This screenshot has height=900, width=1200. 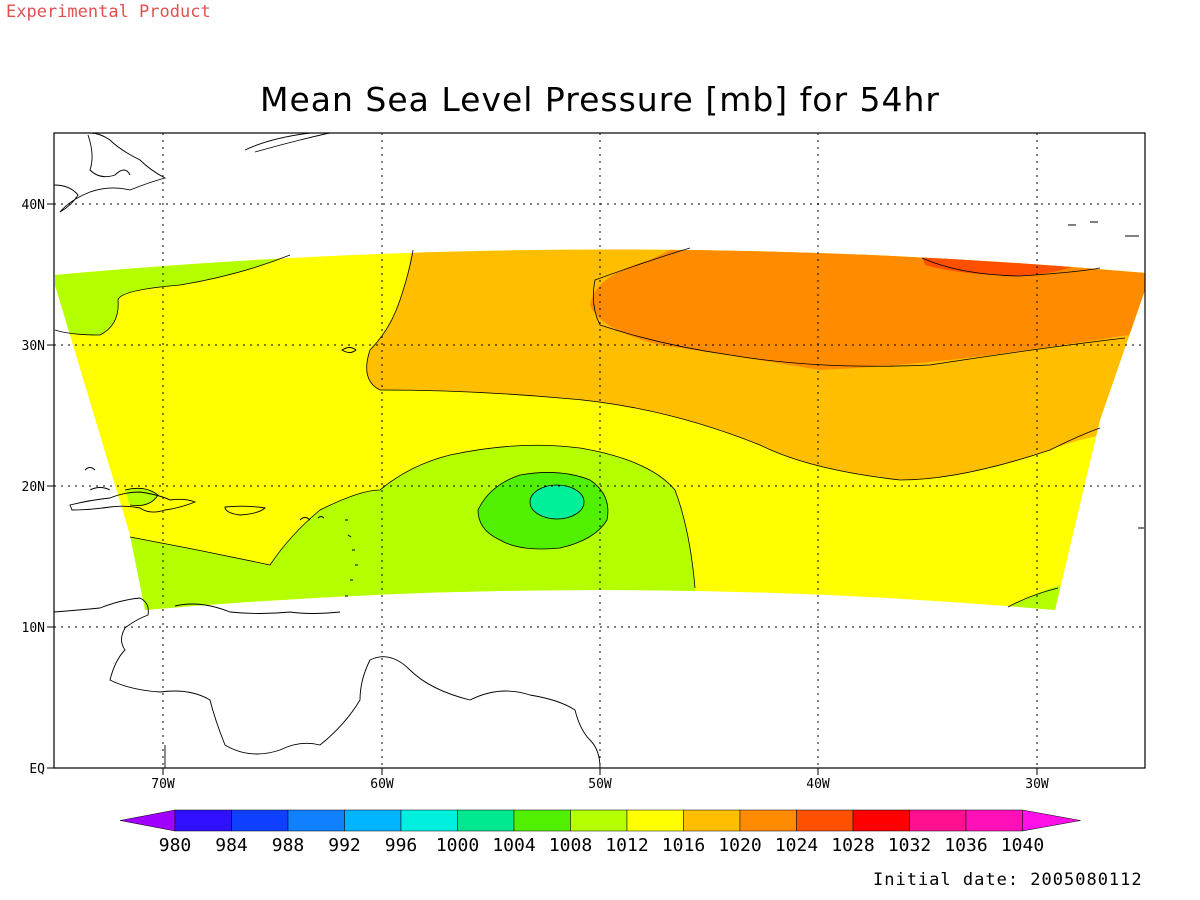 What do you see at coordinates (683, 845) in the screenshot?
I see `colorbar-label: 1016` at bounding box center [683, 845].